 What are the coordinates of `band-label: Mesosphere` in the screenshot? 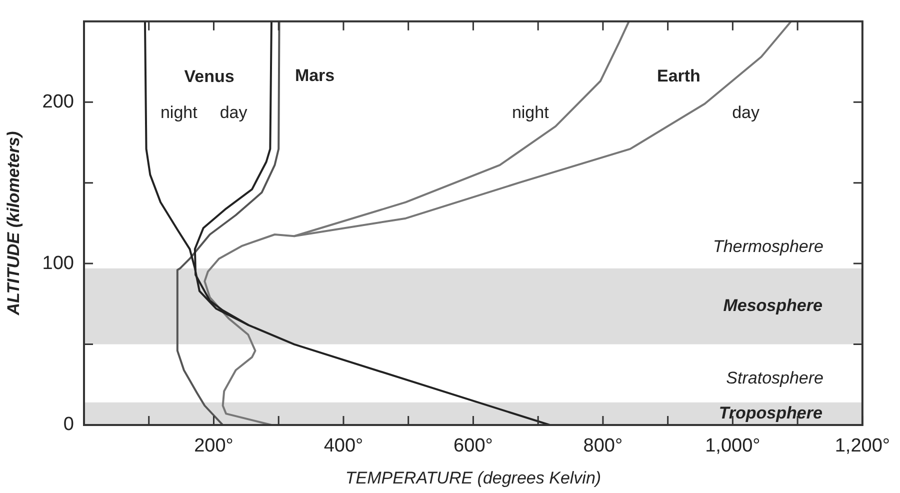 It's located at (772, 306).